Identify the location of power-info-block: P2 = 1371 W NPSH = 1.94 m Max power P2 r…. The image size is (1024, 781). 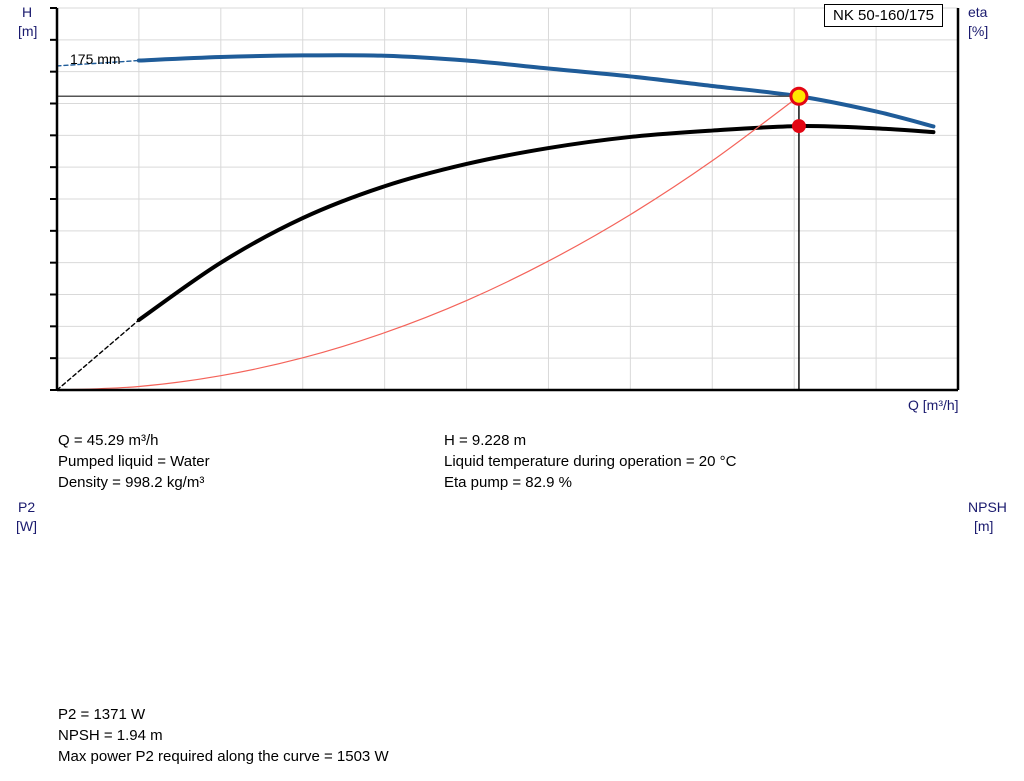
(223, 735).